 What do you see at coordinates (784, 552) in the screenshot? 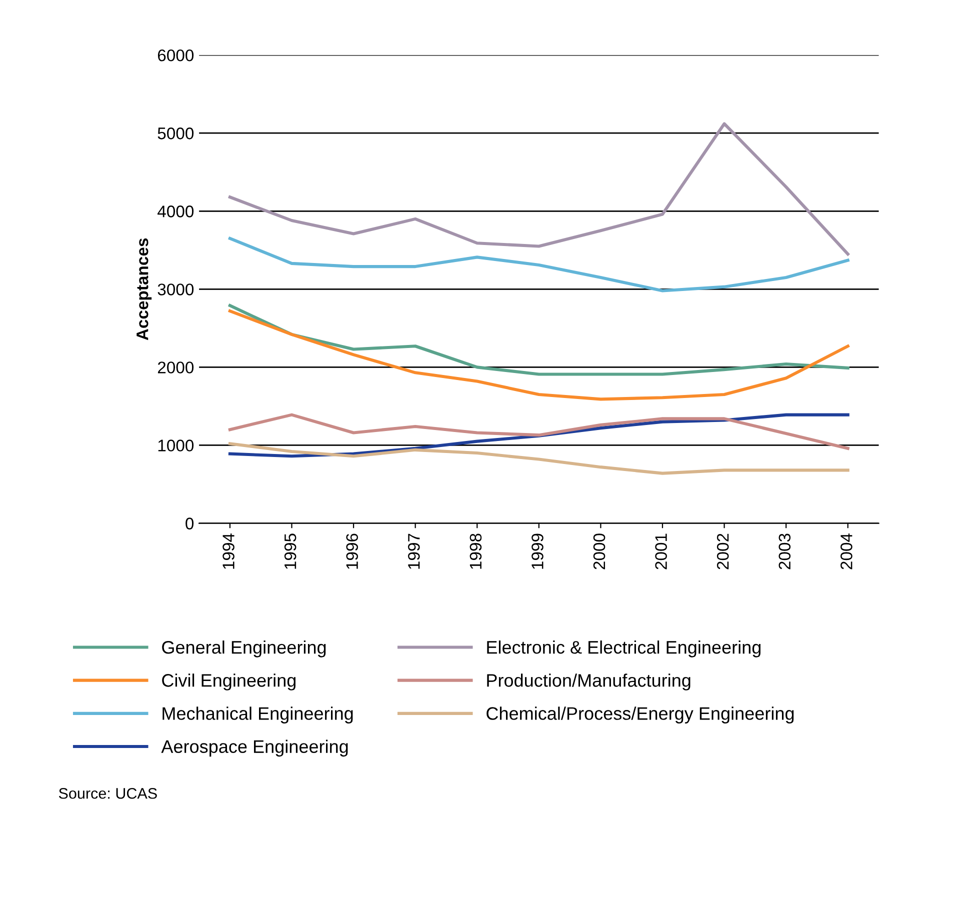
I see `x-tick-label: 2003` at bounding box center [784, 552].